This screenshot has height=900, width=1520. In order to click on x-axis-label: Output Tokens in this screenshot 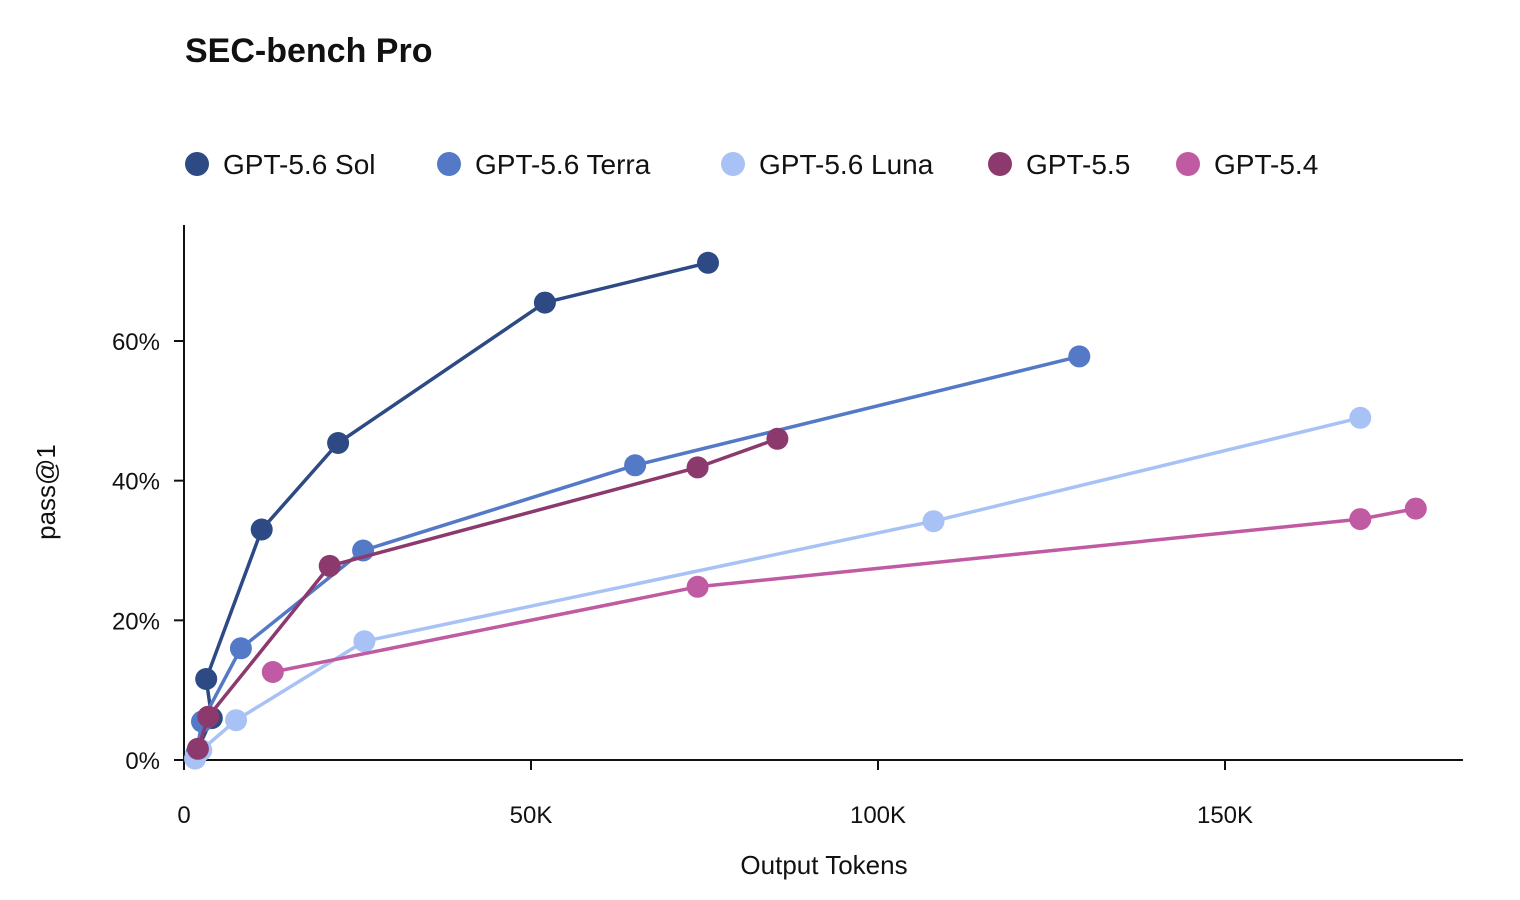, I will do `click(823, 865)`.